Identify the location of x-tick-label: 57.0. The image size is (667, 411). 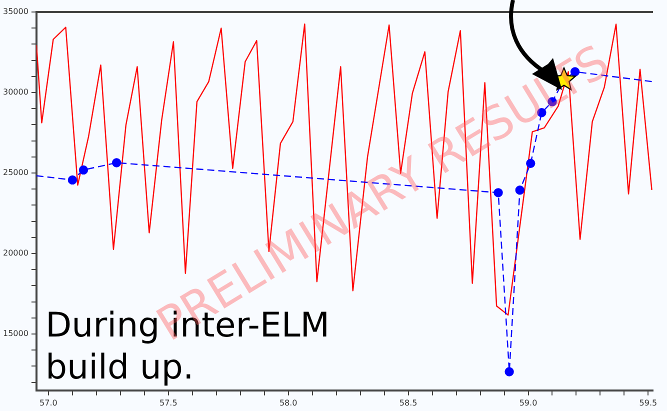
(49, 403).